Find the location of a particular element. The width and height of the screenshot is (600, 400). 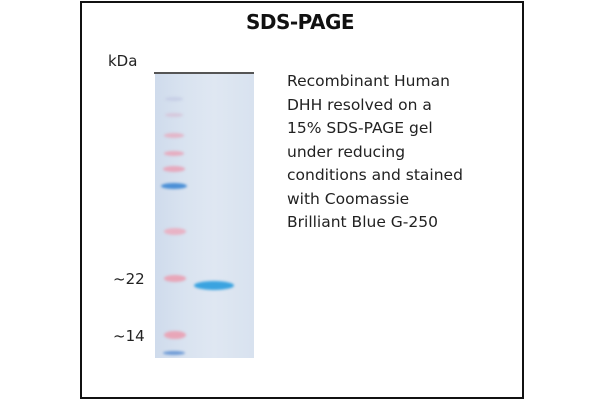

gel-image is located at coordinates (204, 215).